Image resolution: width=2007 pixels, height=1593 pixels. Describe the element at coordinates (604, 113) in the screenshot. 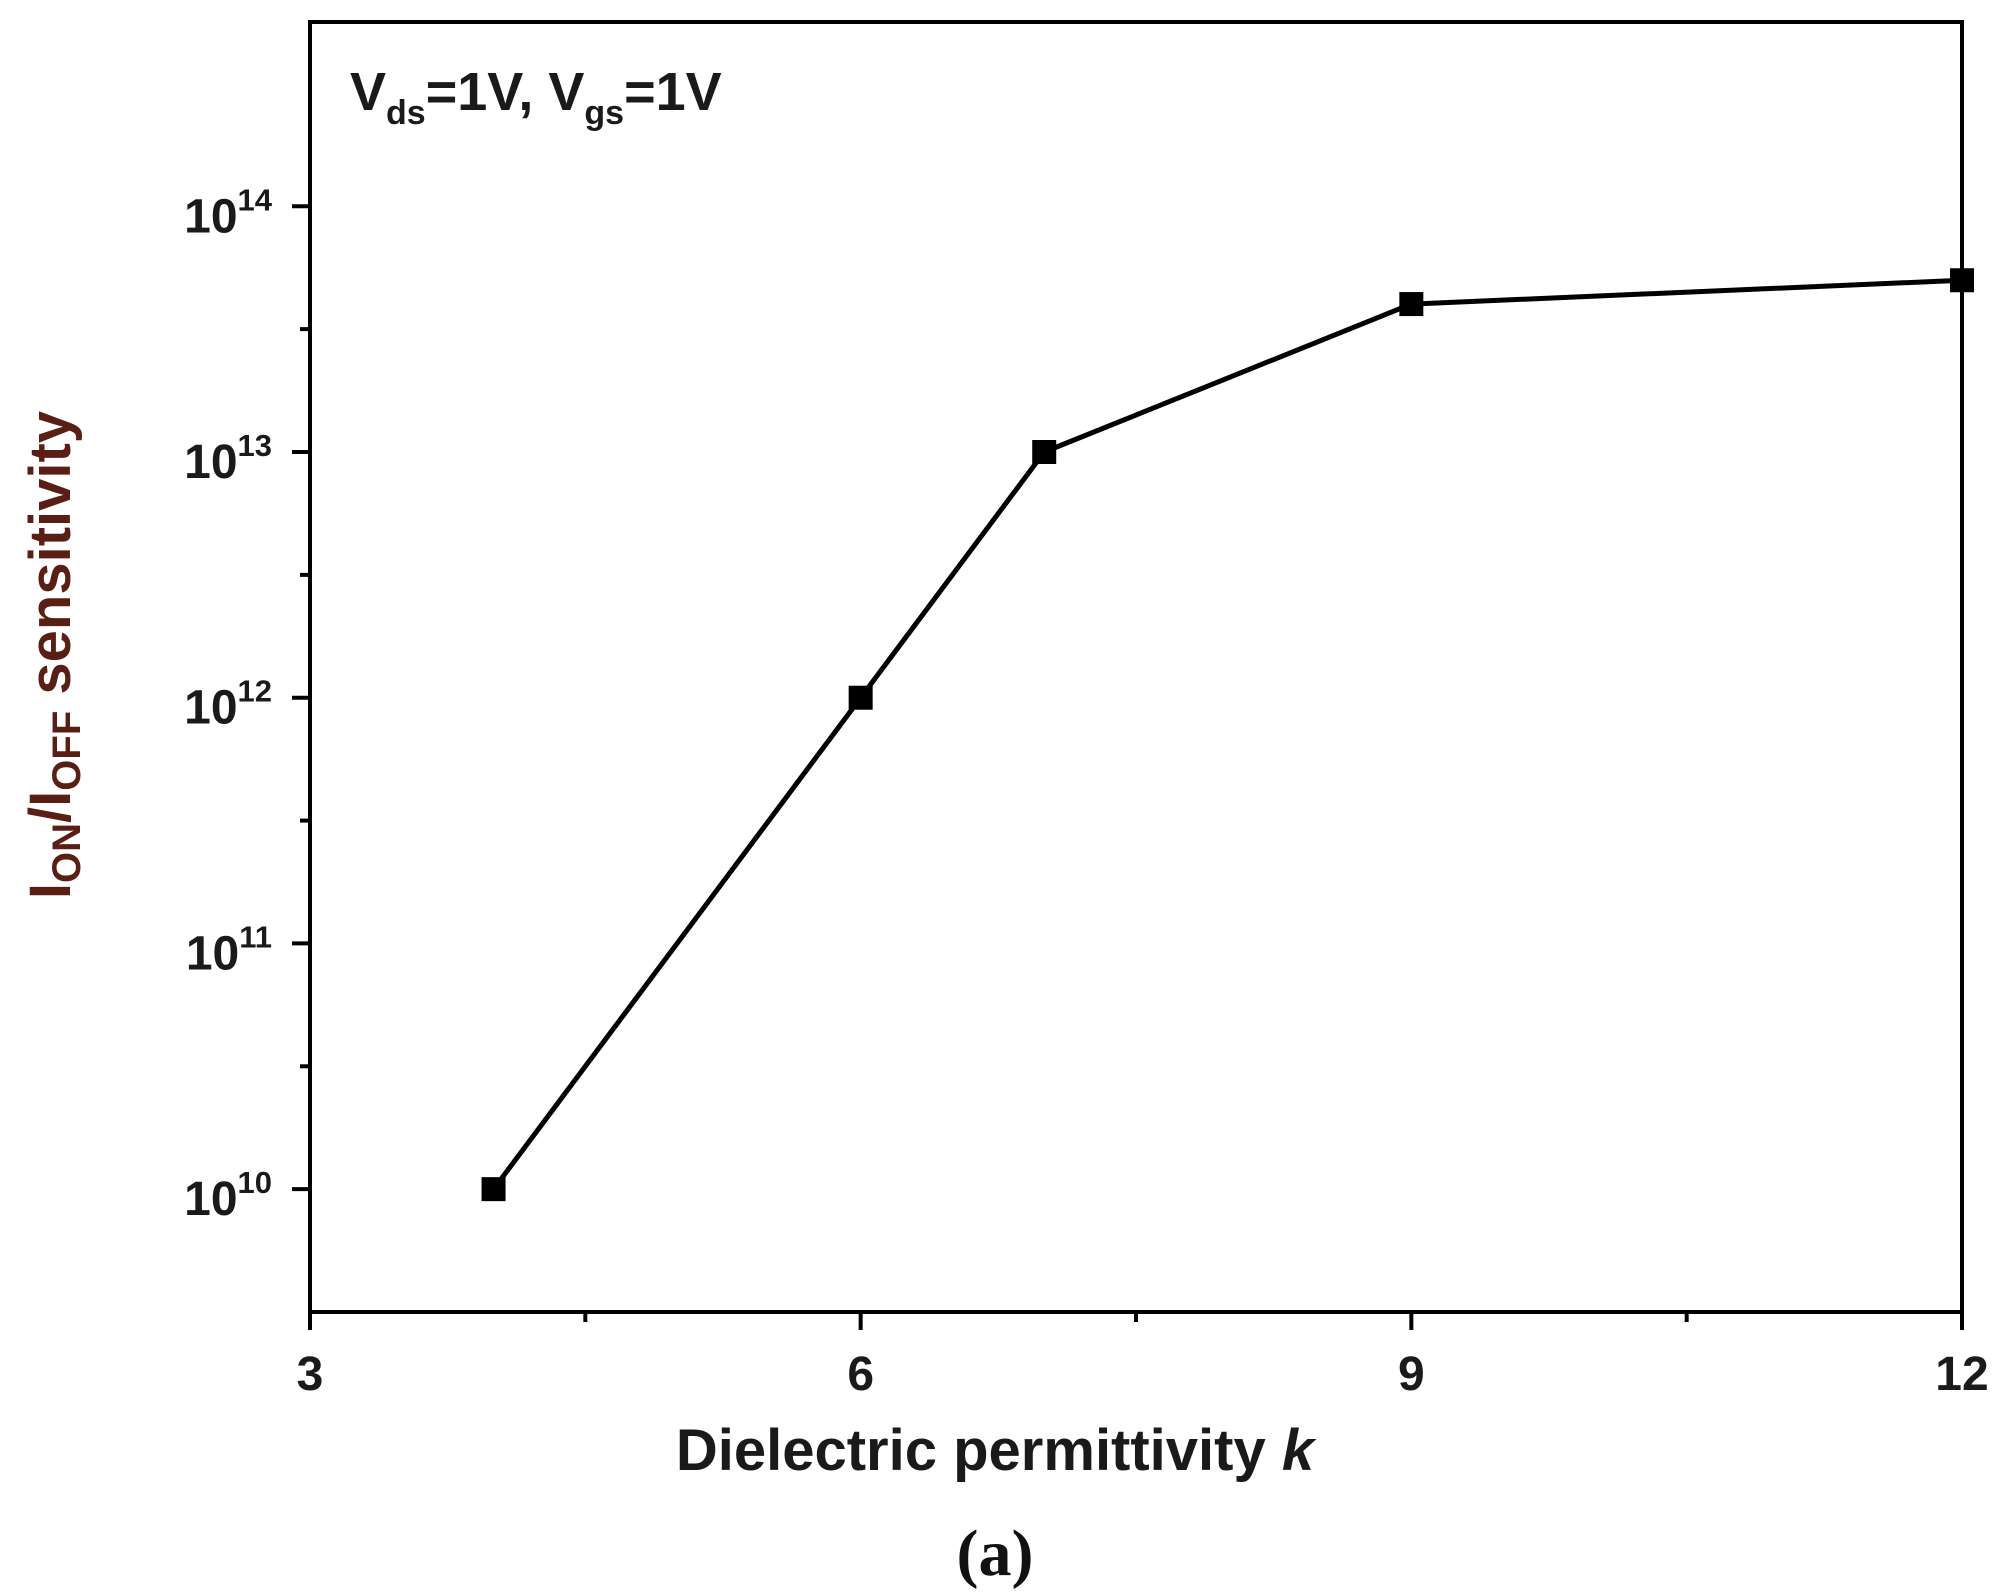

I see `annotation-sub-gs: gs` at that location.